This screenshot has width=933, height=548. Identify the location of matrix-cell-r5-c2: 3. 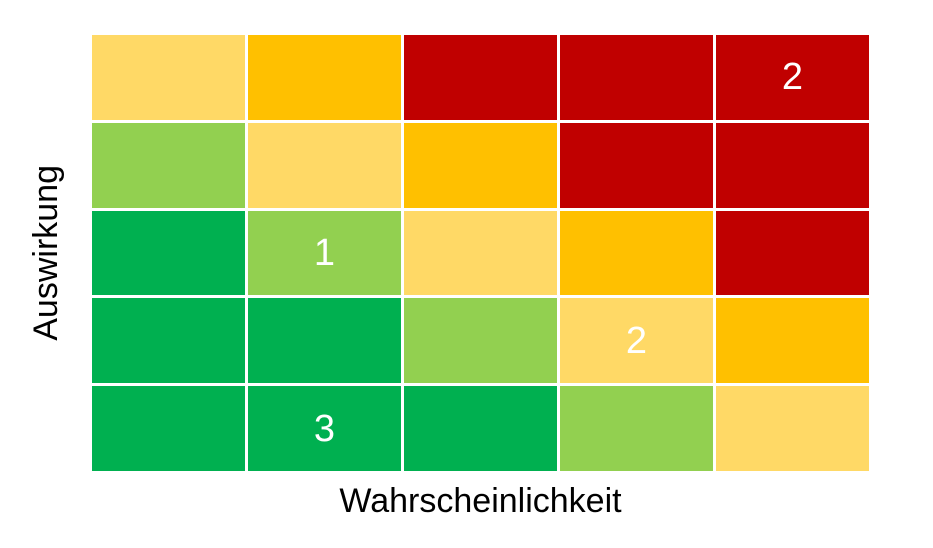
(324, 428).